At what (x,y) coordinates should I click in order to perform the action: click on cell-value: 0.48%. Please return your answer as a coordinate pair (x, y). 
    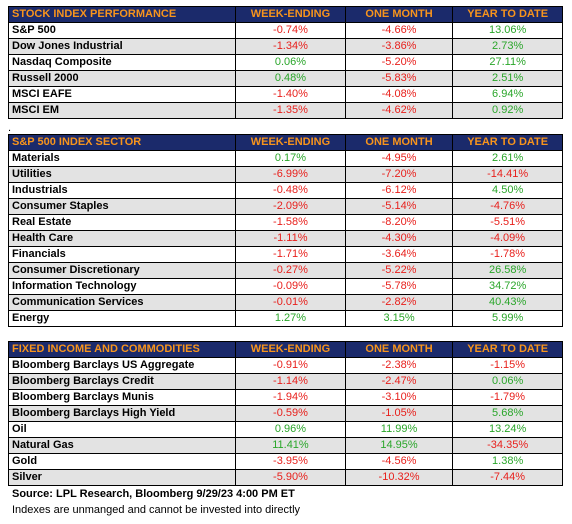
    Looking at the image, I should click on (290, 78).